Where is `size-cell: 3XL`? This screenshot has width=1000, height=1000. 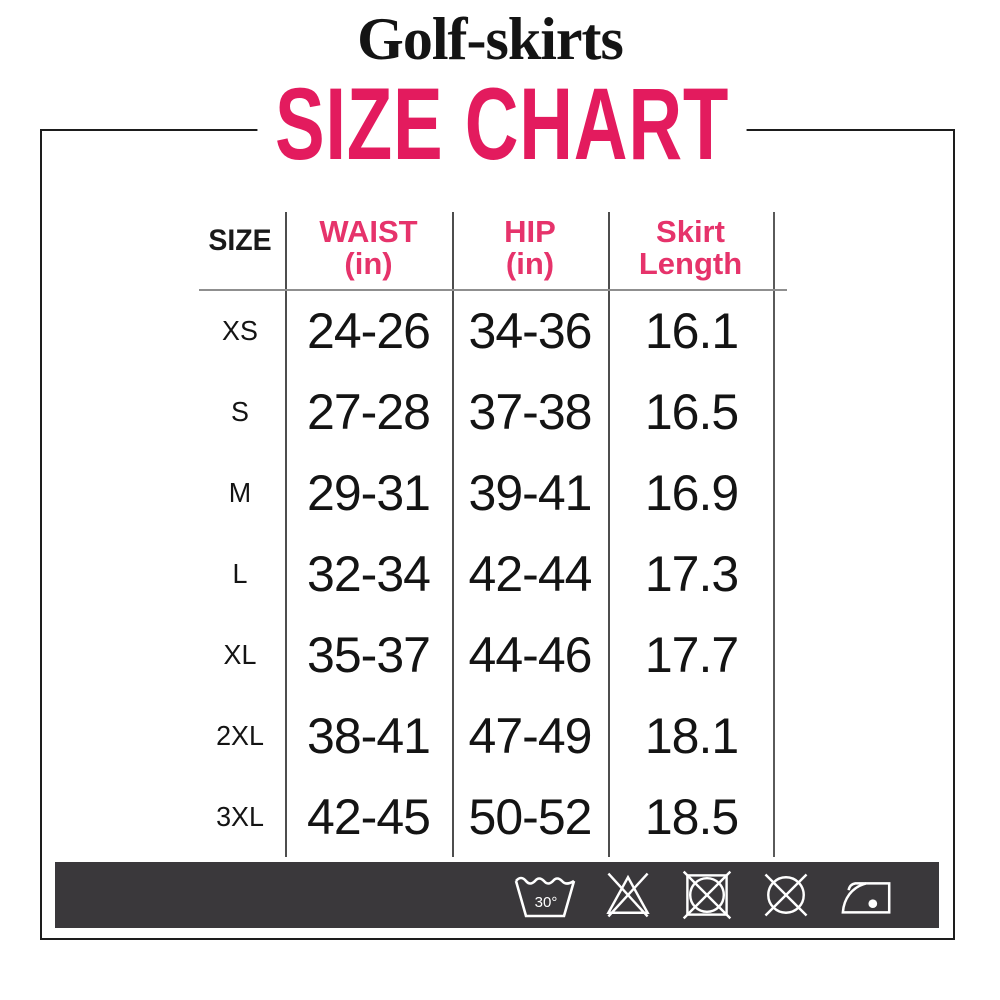 size-cell: 3XL is located at coordinates (240, 816).